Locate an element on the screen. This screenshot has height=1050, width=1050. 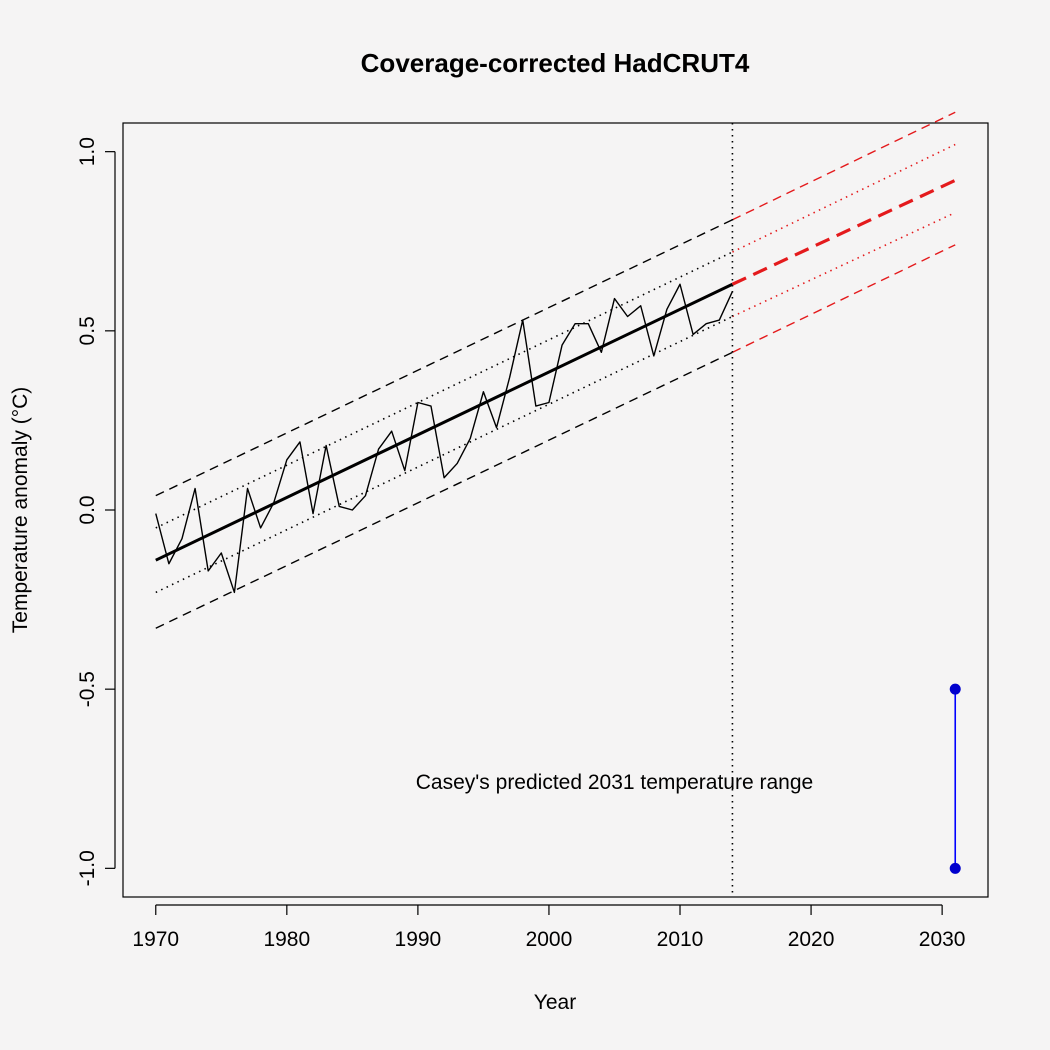
y-axis-label: Temperature anomaly (°C) is located at coordinates (20, 510).